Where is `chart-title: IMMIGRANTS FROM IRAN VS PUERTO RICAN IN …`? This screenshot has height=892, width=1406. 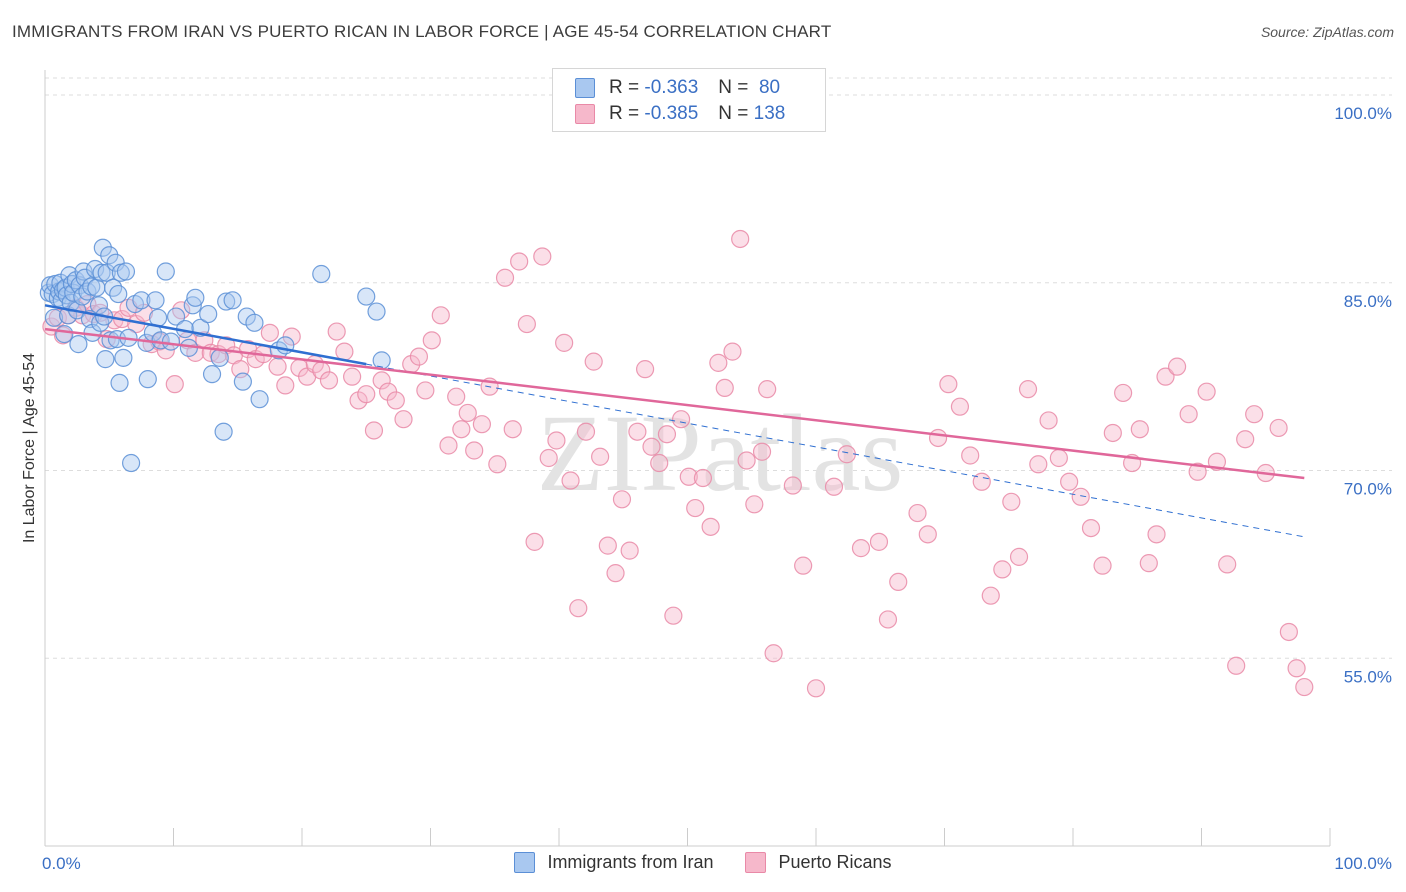 chart-title: IMMIGRANTS FROM IRAN VS PUERTO RICAN IN … is located at coordinates (422, 31).